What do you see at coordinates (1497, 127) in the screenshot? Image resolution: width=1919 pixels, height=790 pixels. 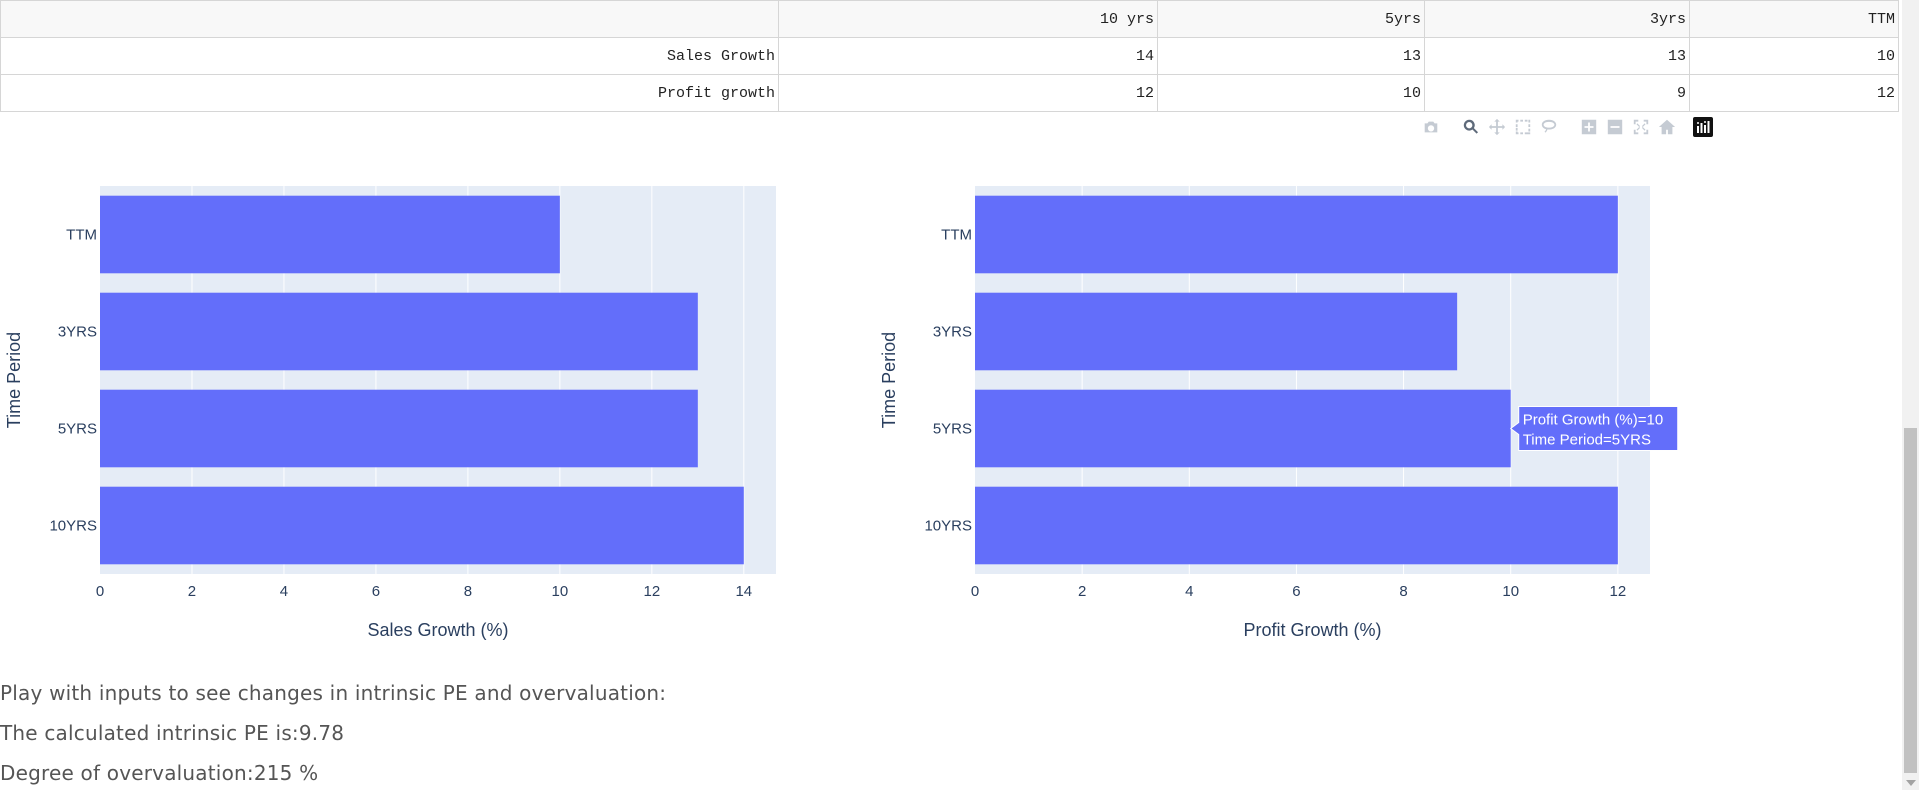 I see `pan-icon` at bounding box center [1497, 127].